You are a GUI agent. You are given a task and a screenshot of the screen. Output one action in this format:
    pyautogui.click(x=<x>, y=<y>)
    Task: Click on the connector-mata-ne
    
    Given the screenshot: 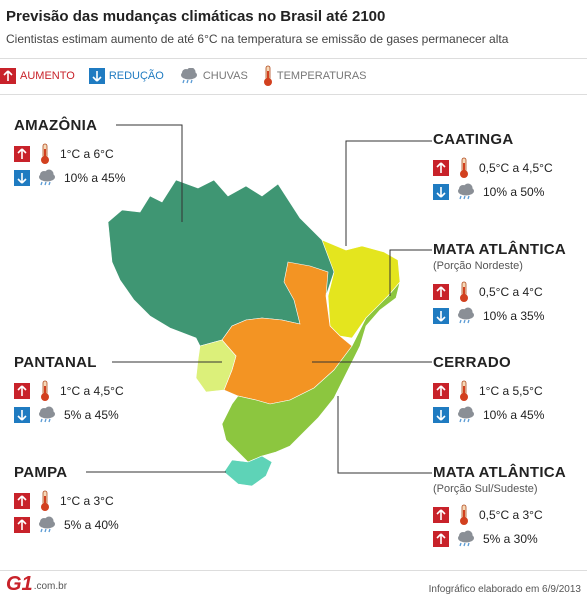 What is the action you would take?
    pyautogui.click(x=410, y=272)
    